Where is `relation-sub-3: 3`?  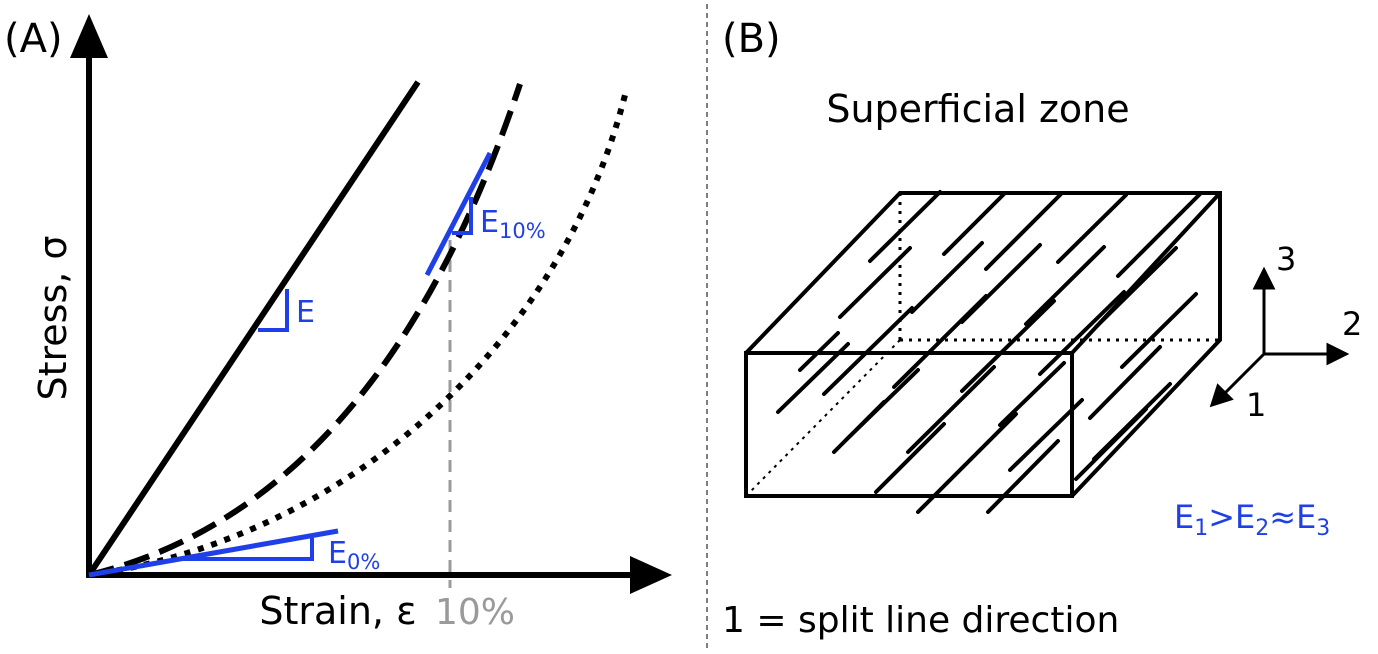 relation-sub-3: 3 is located at coordinates (1323, 528).